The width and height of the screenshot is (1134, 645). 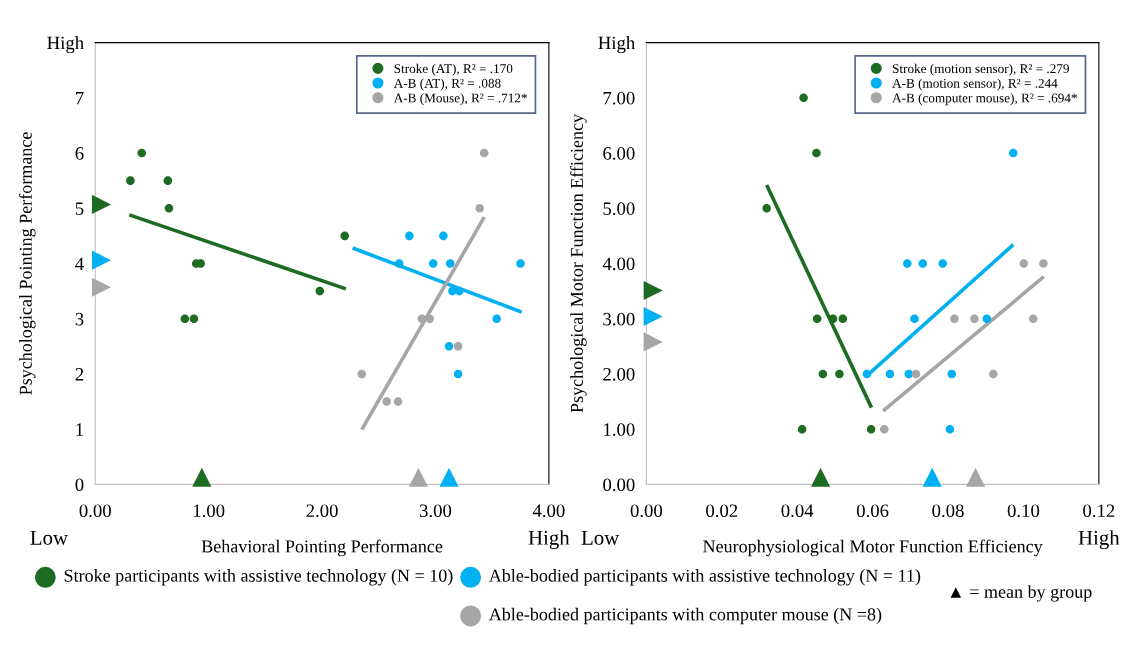 I want to click on y-tick-label: 3, so click(x=79, y=319).